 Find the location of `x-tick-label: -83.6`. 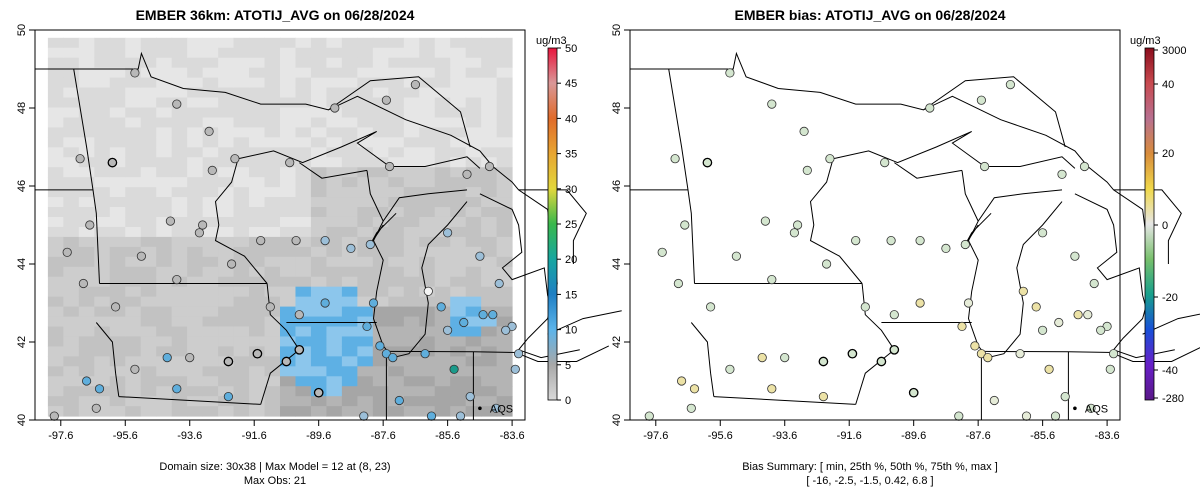

x-tick-label: -83.6 is located at coordinates (1107, 436).